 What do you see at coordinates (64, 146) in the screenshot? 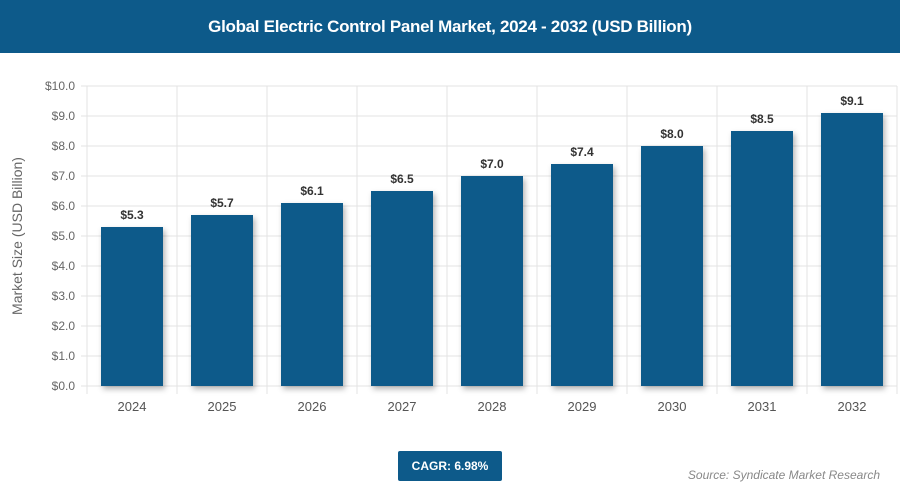
I see `y-tick-label: $8.0` at bounding box center [64, 146].